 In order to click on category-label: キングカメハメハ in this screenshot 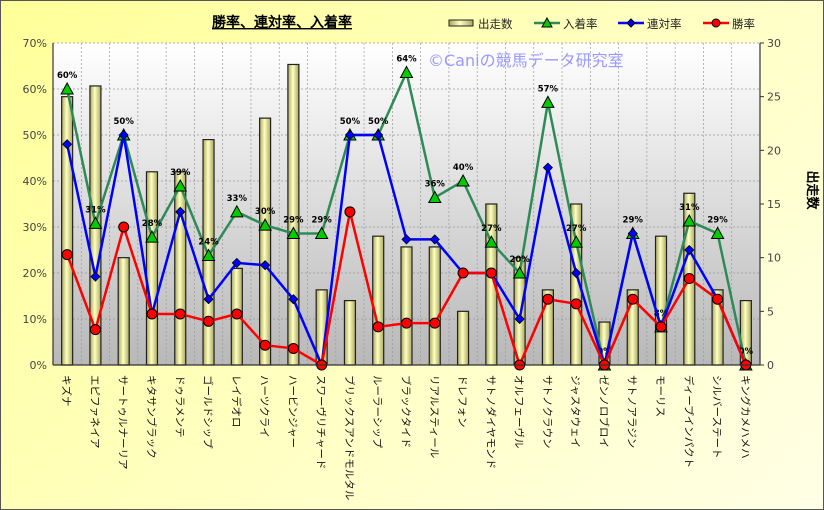, I will do `click(745, 417)`.